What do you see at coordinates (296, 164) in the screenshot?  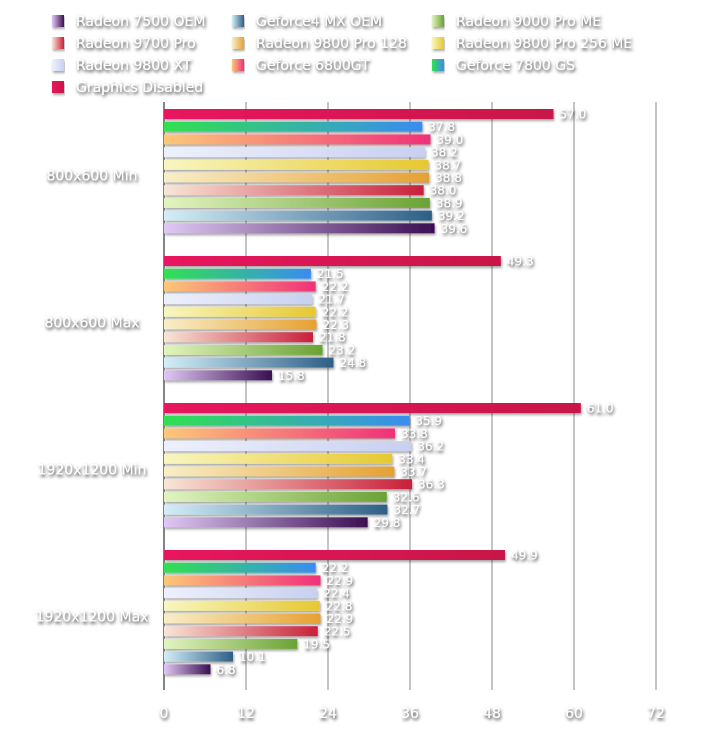 I see `bar-800x600-min-radeon-9800-pro-256-me` at bounding box center [296, 164].